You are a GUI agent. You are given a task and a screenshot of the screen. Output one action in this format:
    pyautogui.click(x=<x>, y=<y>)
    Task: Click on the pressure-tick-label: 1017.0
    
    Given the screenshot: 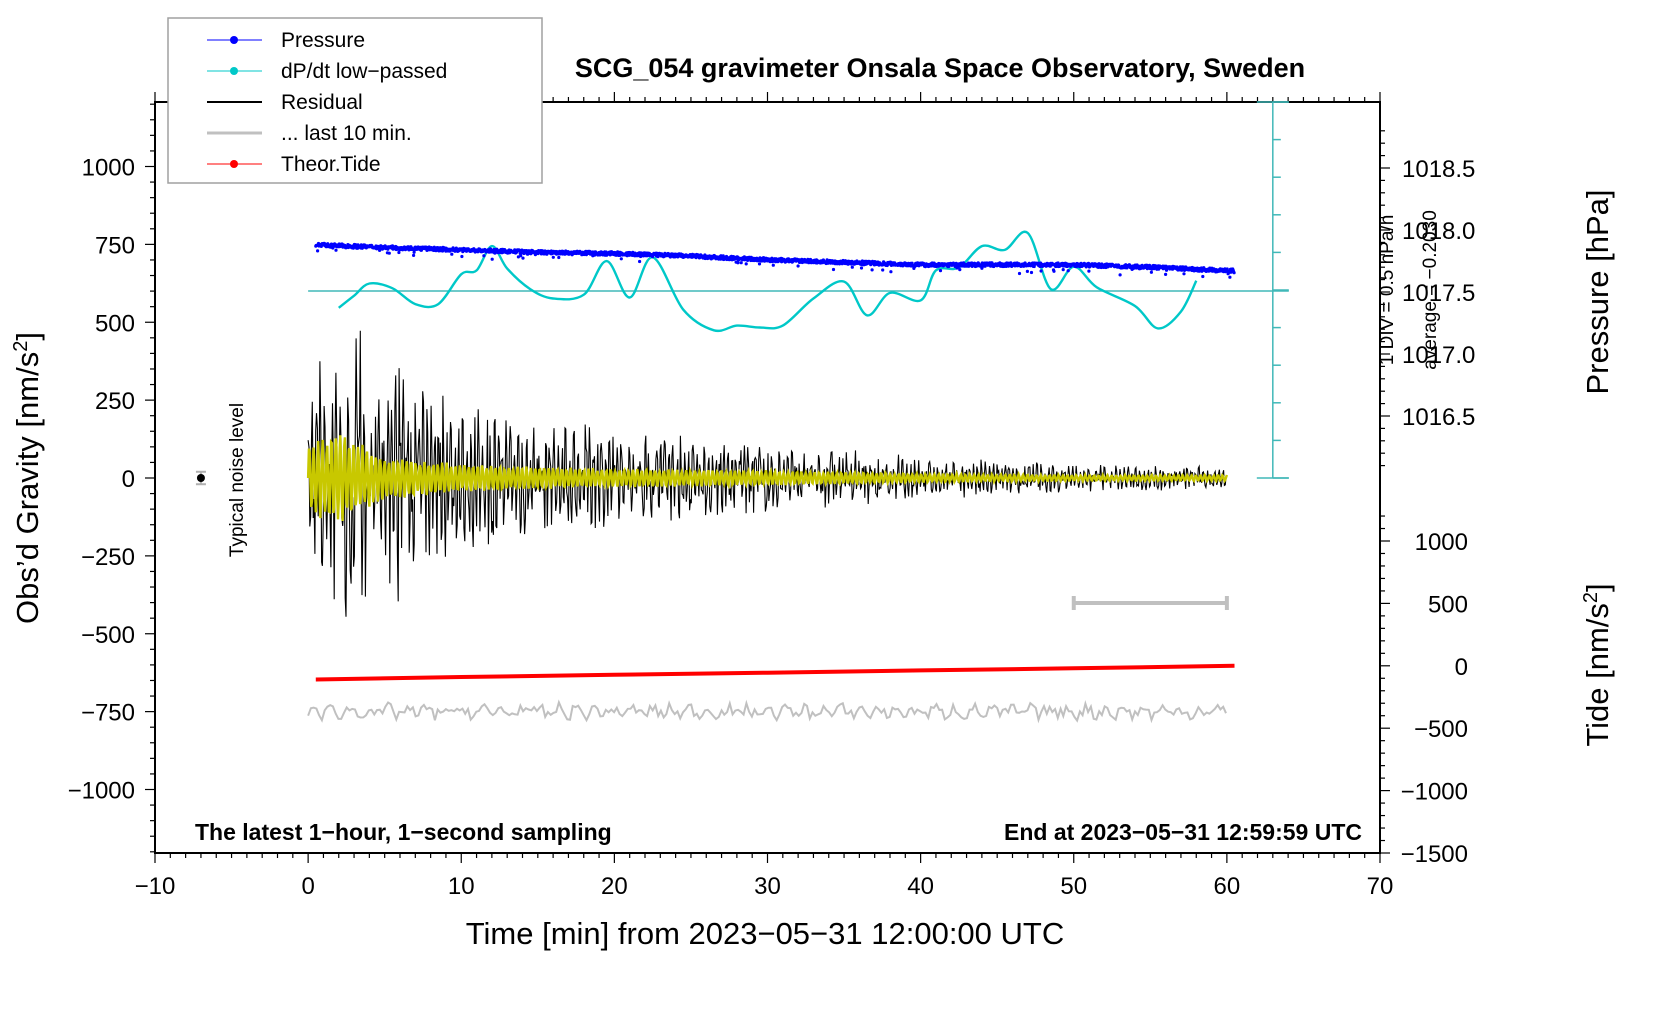 What is the action you would take?
    pyautogui.click(x=1438, y=355)
    